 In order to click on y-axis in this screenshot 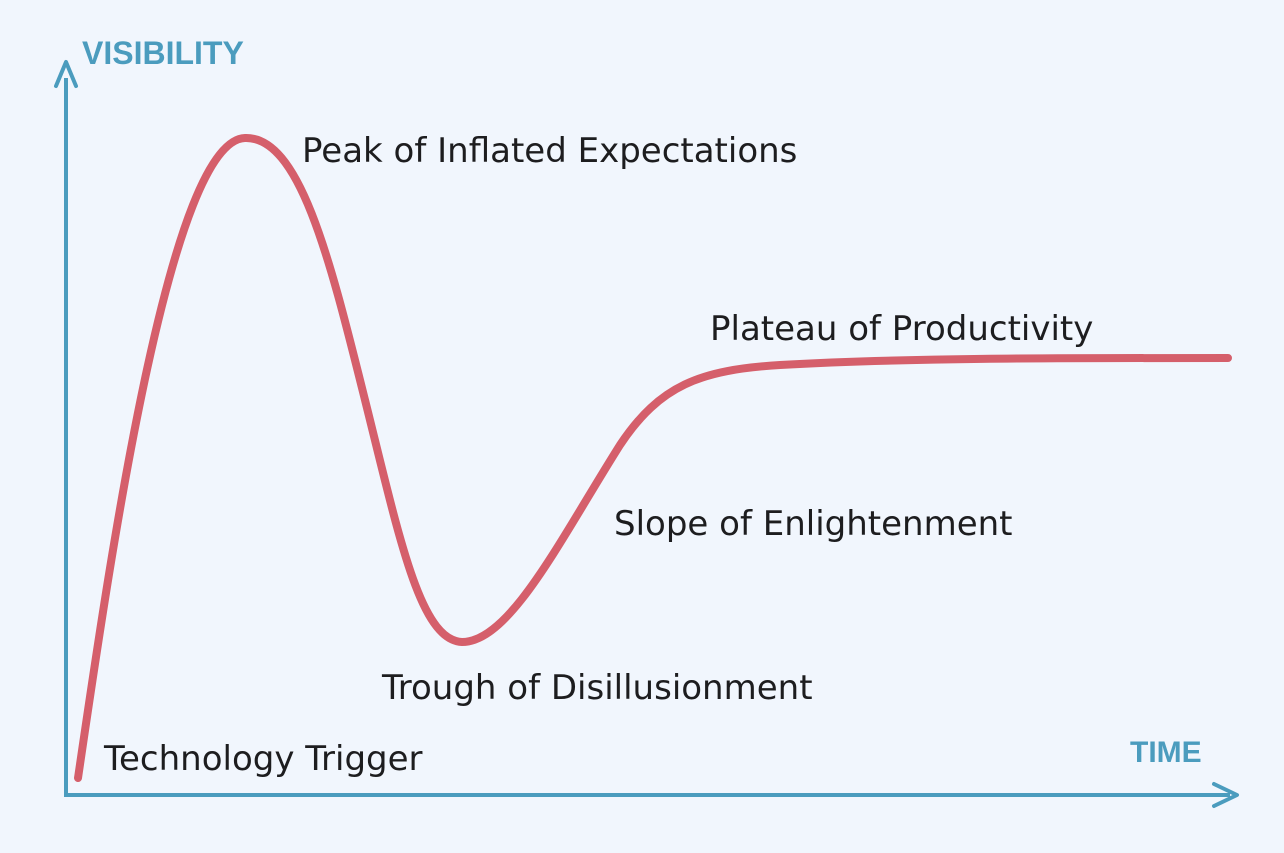, I will do `click(66, 427)`.